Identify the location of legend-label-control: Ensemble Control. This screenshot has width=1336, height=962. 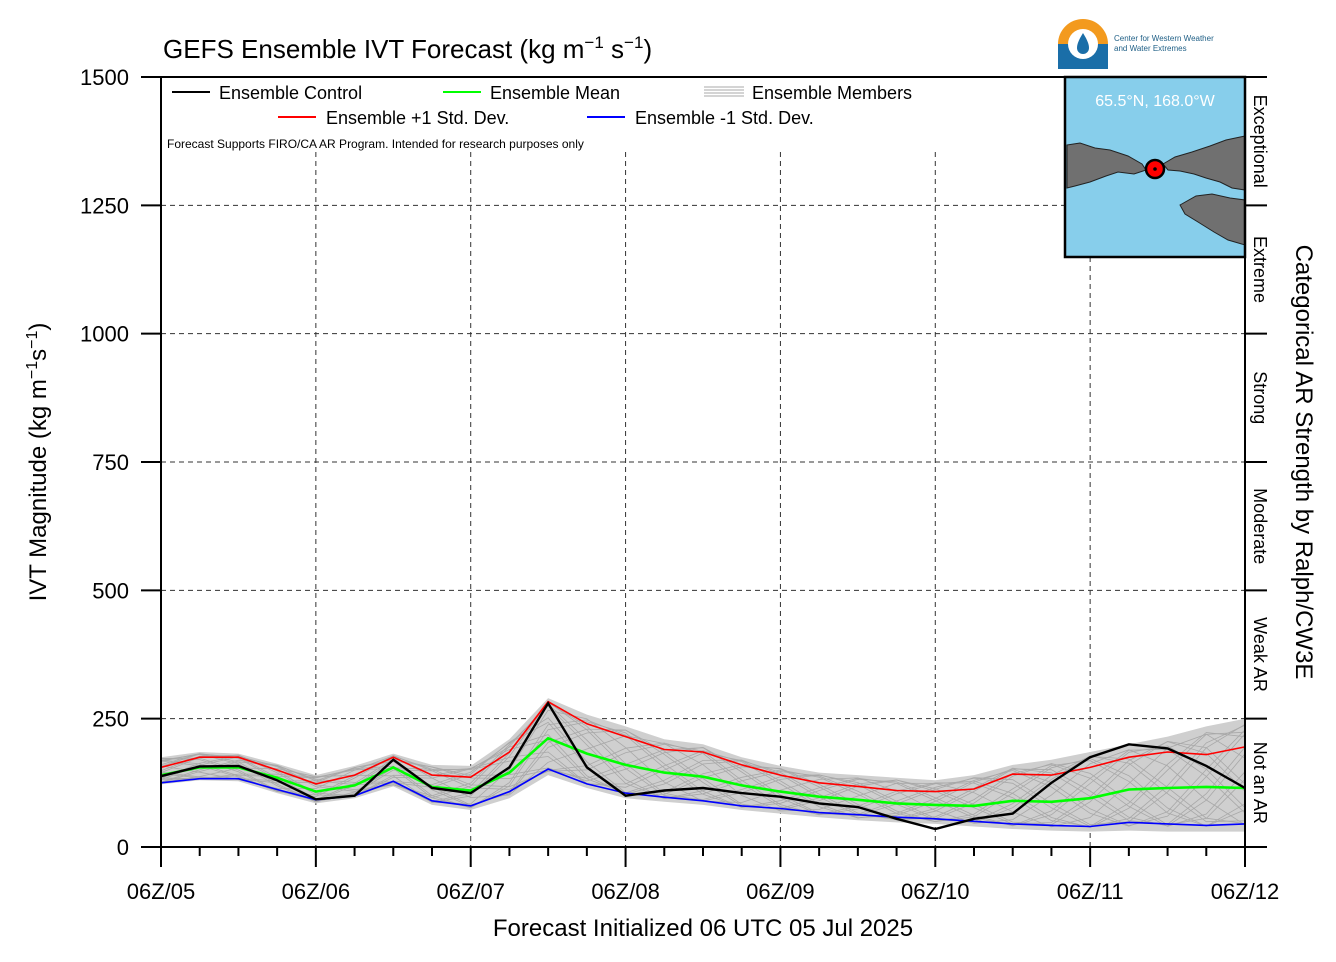
(290, 93).